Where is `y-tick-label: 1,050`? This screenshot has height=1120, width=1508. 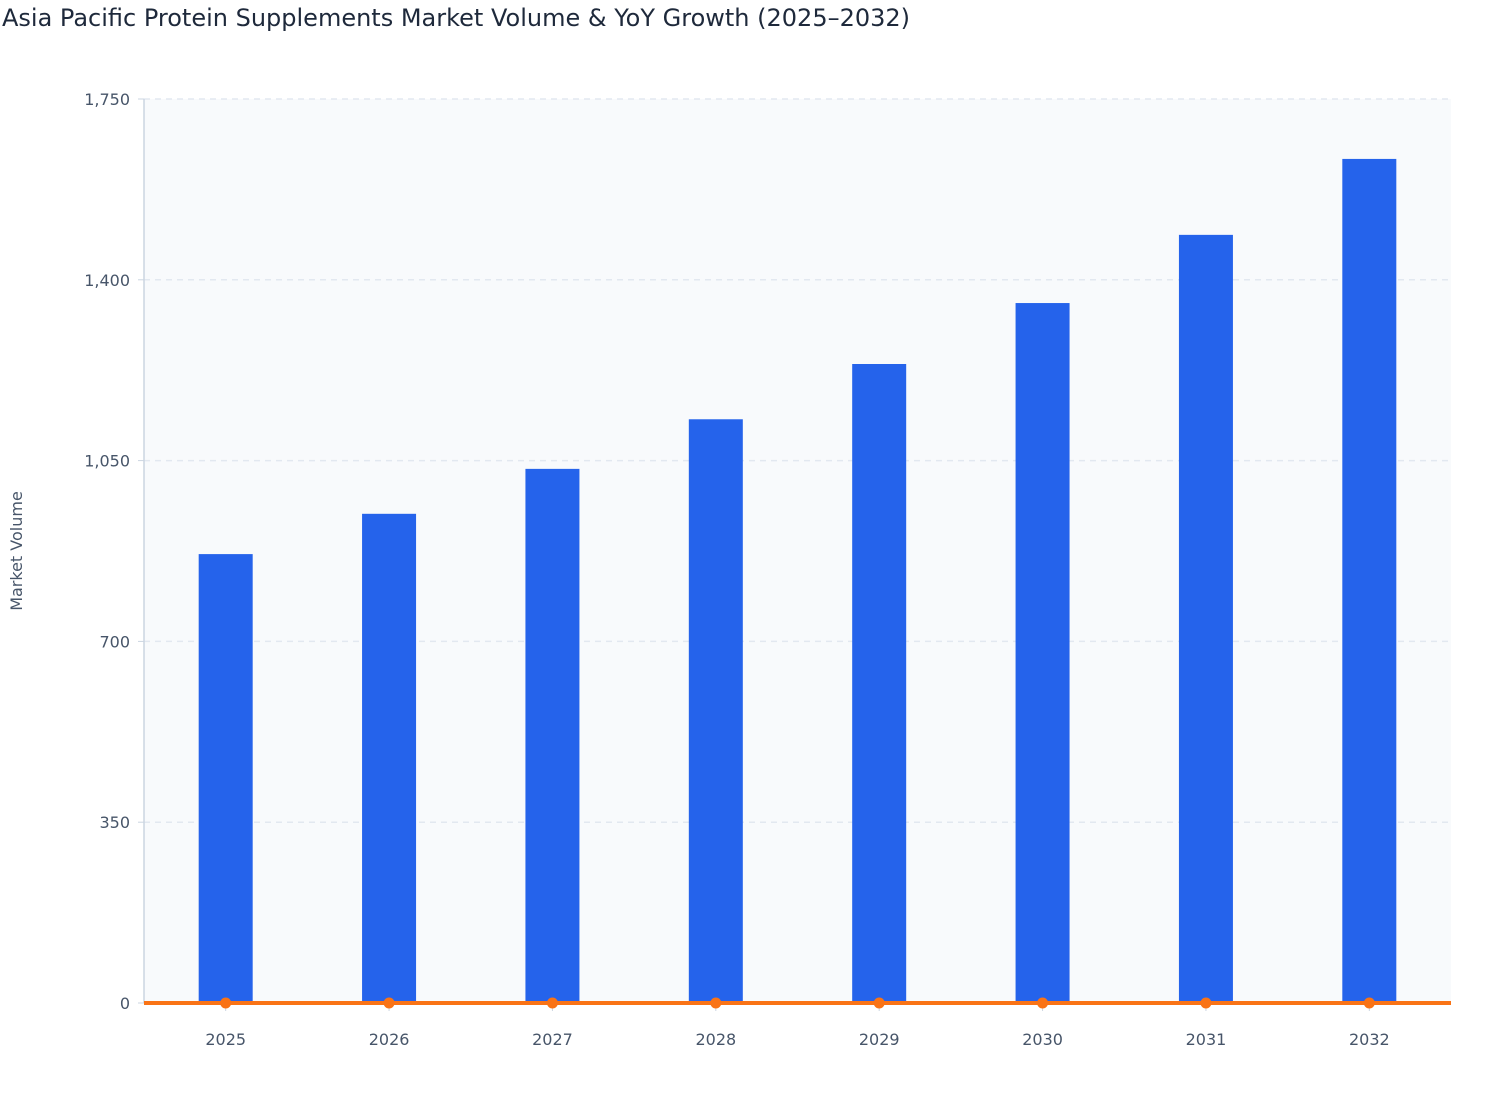 y-tick-label: 1,050 is located at coordinates (107, 461).